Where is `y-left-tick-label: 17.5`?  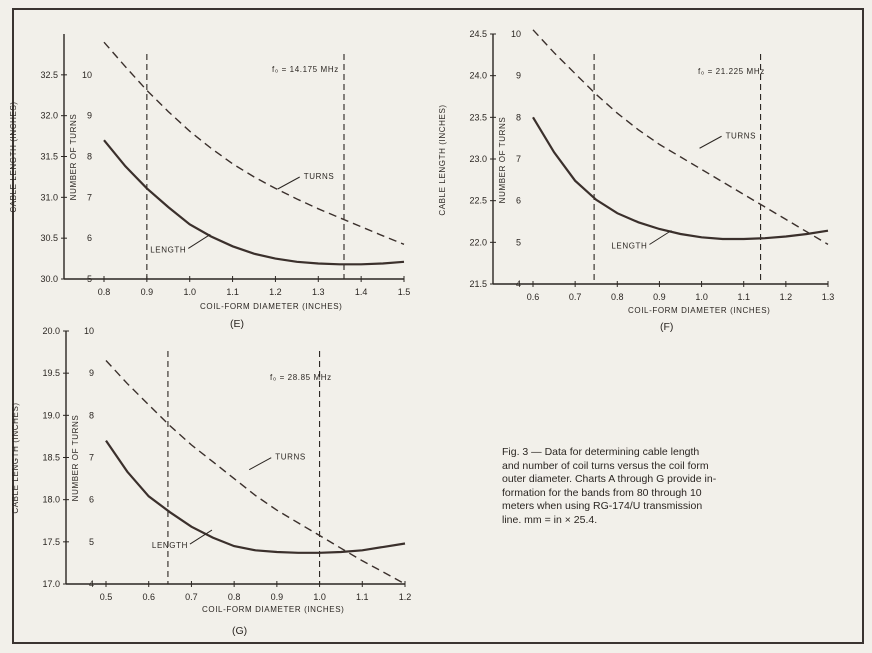 y-left-tick-label: 17.5 is located at coordinates (51, 542).